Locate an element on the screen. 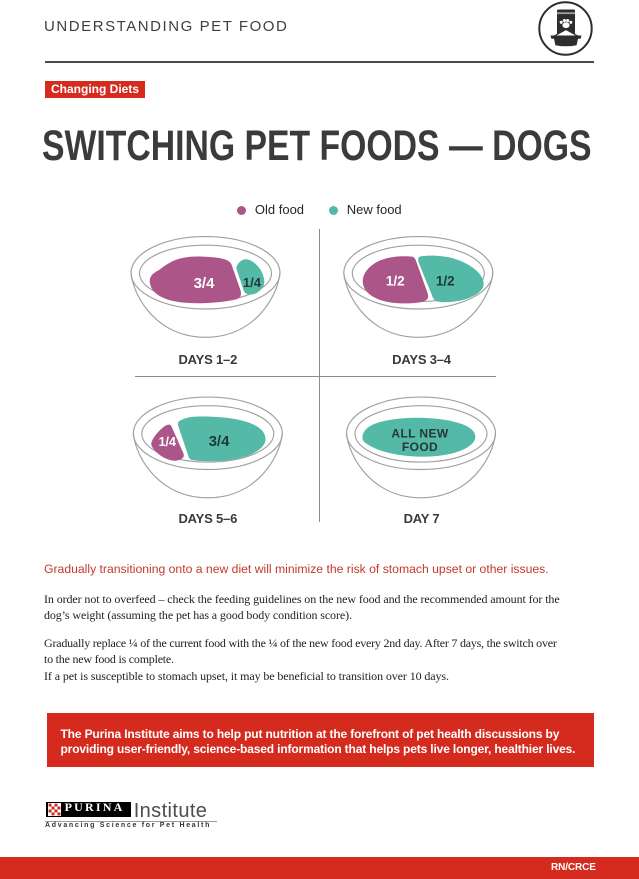 The height and width of the screenshot is (879, 639). svg-text: FOOD is located at coordinates (420, 447).